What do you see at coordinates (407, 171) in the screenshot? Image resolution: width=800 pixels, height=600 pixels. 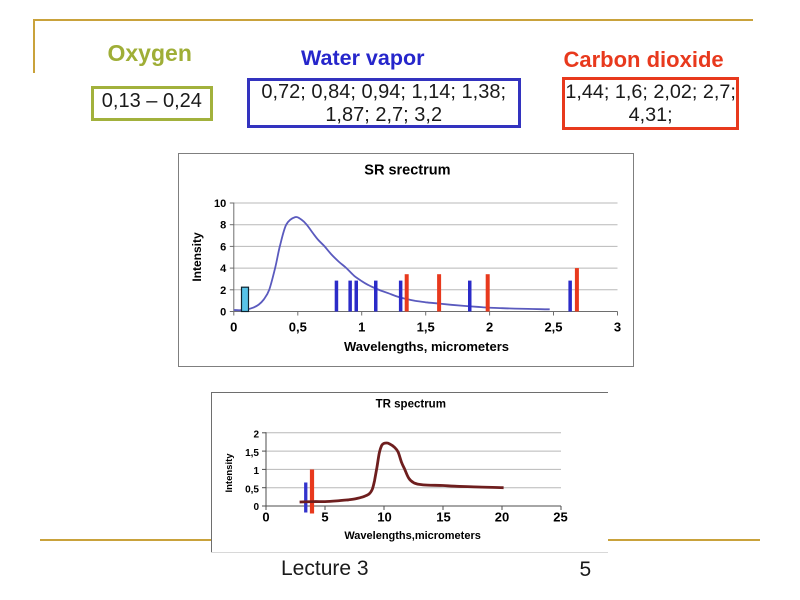 I see `svg-text: SR srectrum` at bounding box center [407, 171].